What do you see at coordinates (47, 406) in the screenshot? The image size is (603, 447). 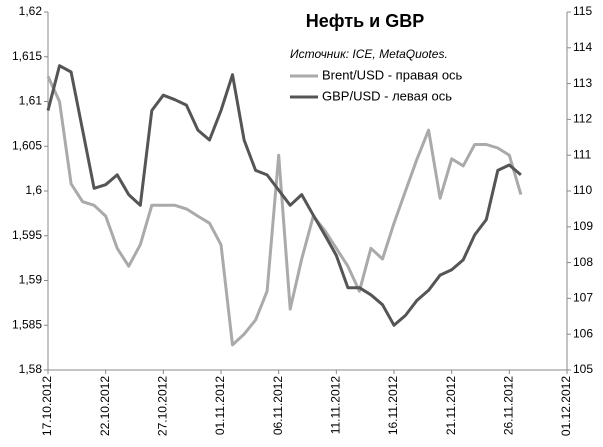 I see `x-tick-label: 17.10.2012` at bounding box center [47, 406].